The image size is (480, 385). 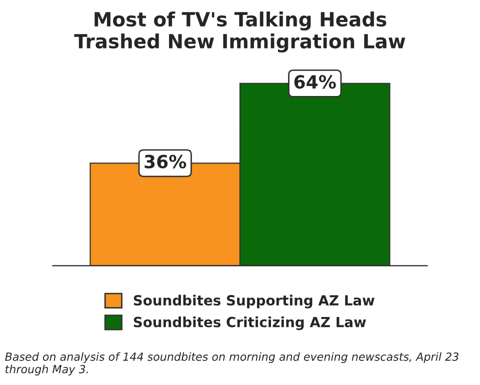 I want to click on legend-label: Soundbites Criticizing AZ Law, so click(x=250, y=323).